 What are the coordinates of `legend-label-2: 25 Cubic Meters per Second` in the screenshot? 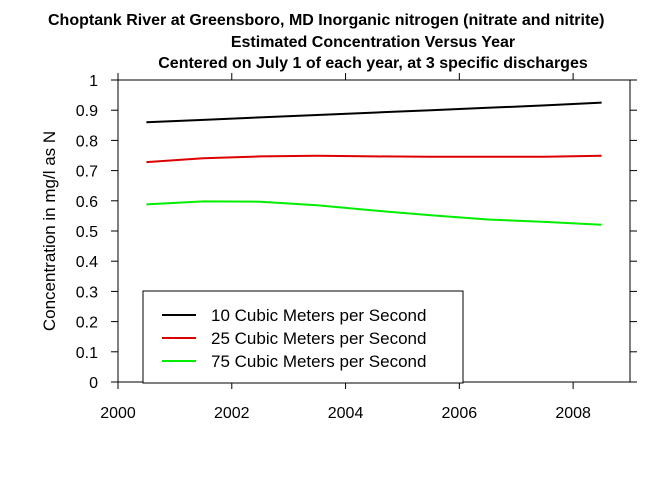 It's located at (318, 338).